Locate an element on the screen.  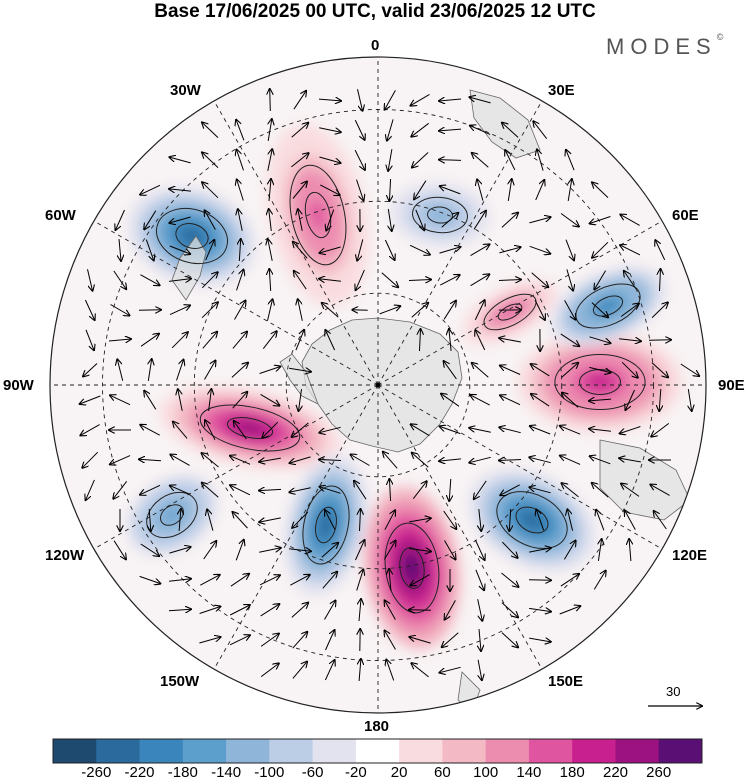
lon-label-60e: 60E is located at coordinates (685, 215).